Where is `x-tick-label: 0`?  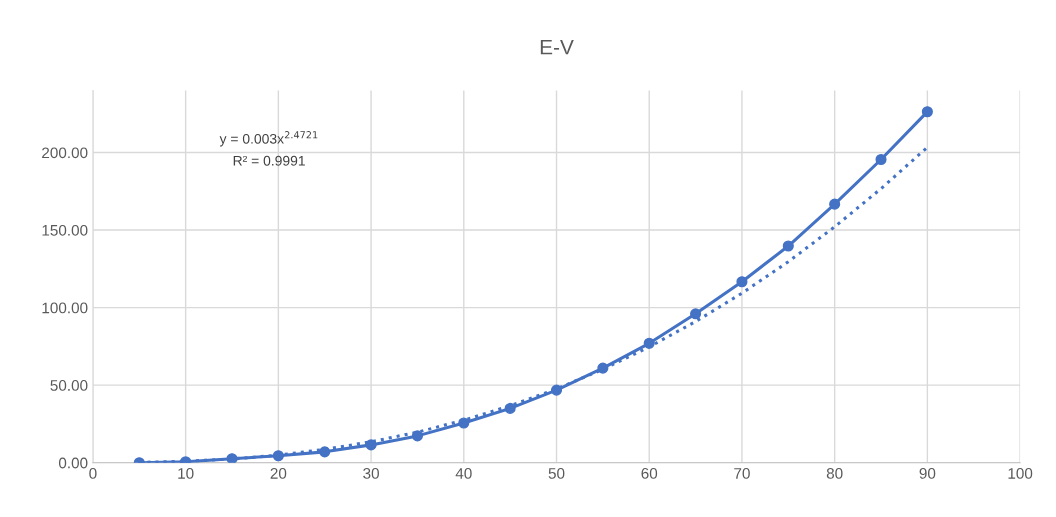 x-tick-label: 0 is located at coordinates (93, 473).